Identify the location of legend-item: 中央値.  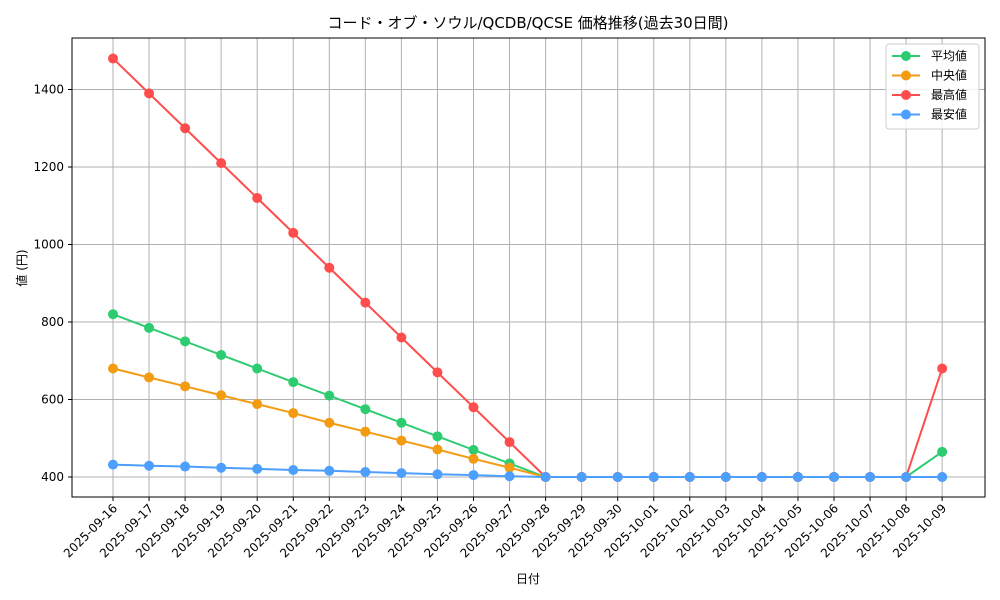
(929, 75).